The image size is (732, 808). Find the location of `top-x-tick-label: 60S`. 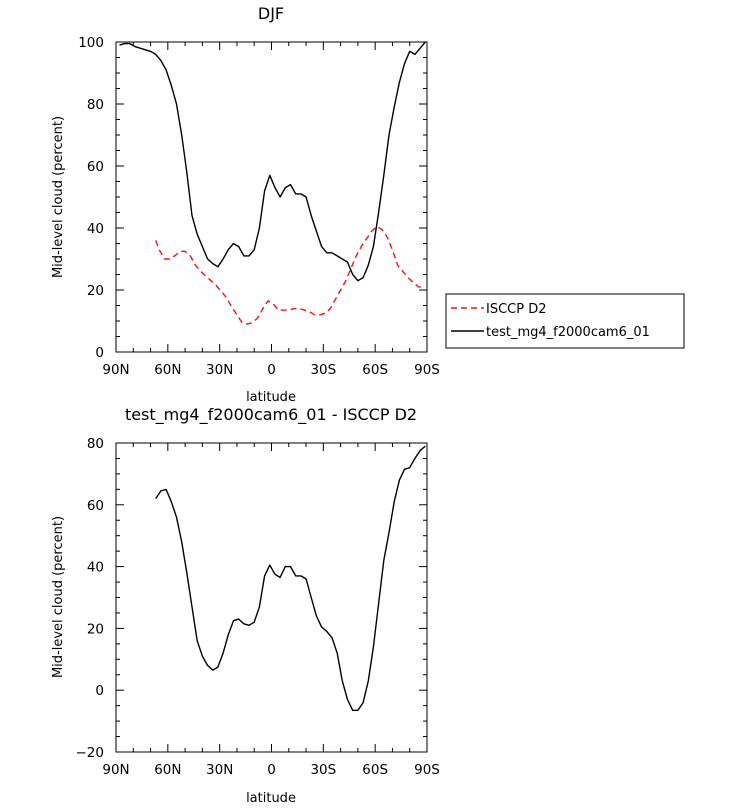

top-x-tick-label: 60S is located at coordinates (375, 370).